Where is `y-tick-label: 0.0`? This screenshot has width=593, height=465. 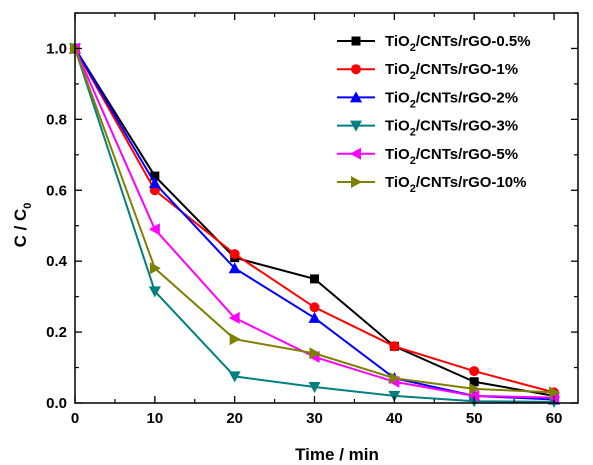
y-tick-label: 0.0 is located at coordinates (56, 403).